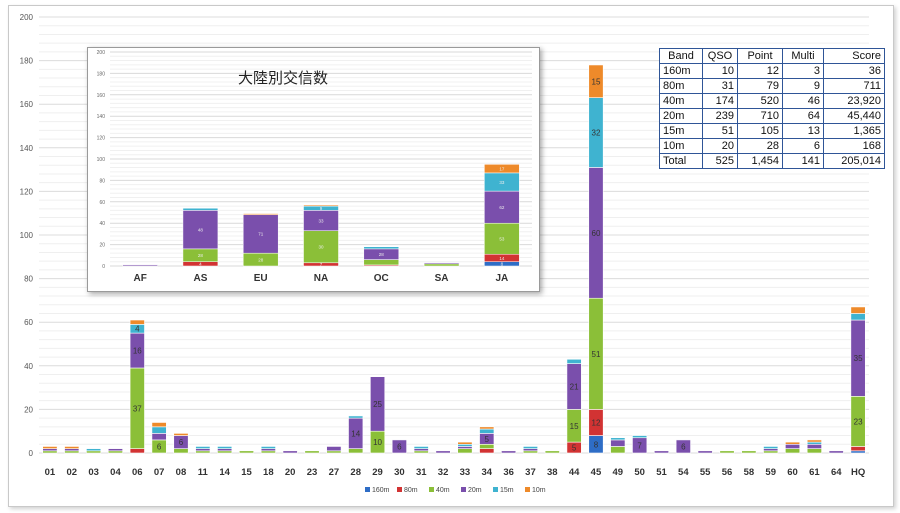 This screenshot has width=900, height=513. I want to click on inset-bar-value-label: 8, so click(502, 264).